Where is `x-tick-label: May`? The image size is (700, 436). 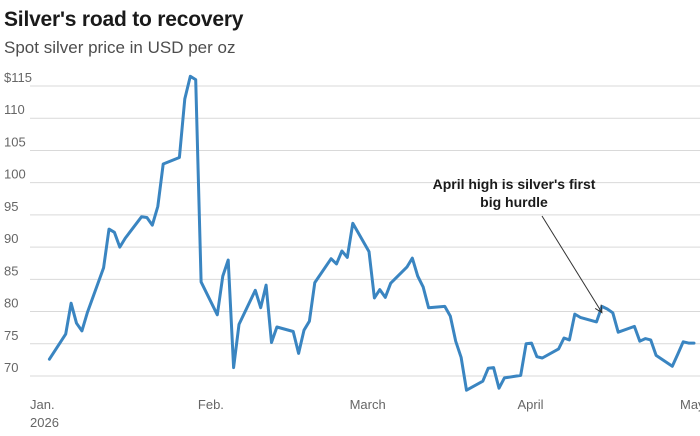
x-tick-label: May is located at coordinates (690, 404).